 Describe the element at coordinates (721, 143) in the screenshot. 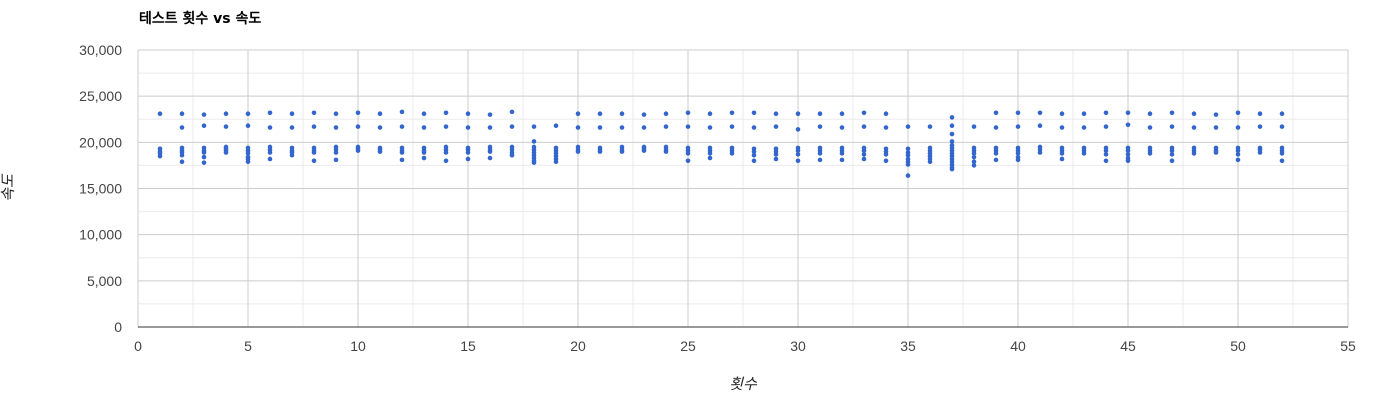

I see `data-points` at that location.